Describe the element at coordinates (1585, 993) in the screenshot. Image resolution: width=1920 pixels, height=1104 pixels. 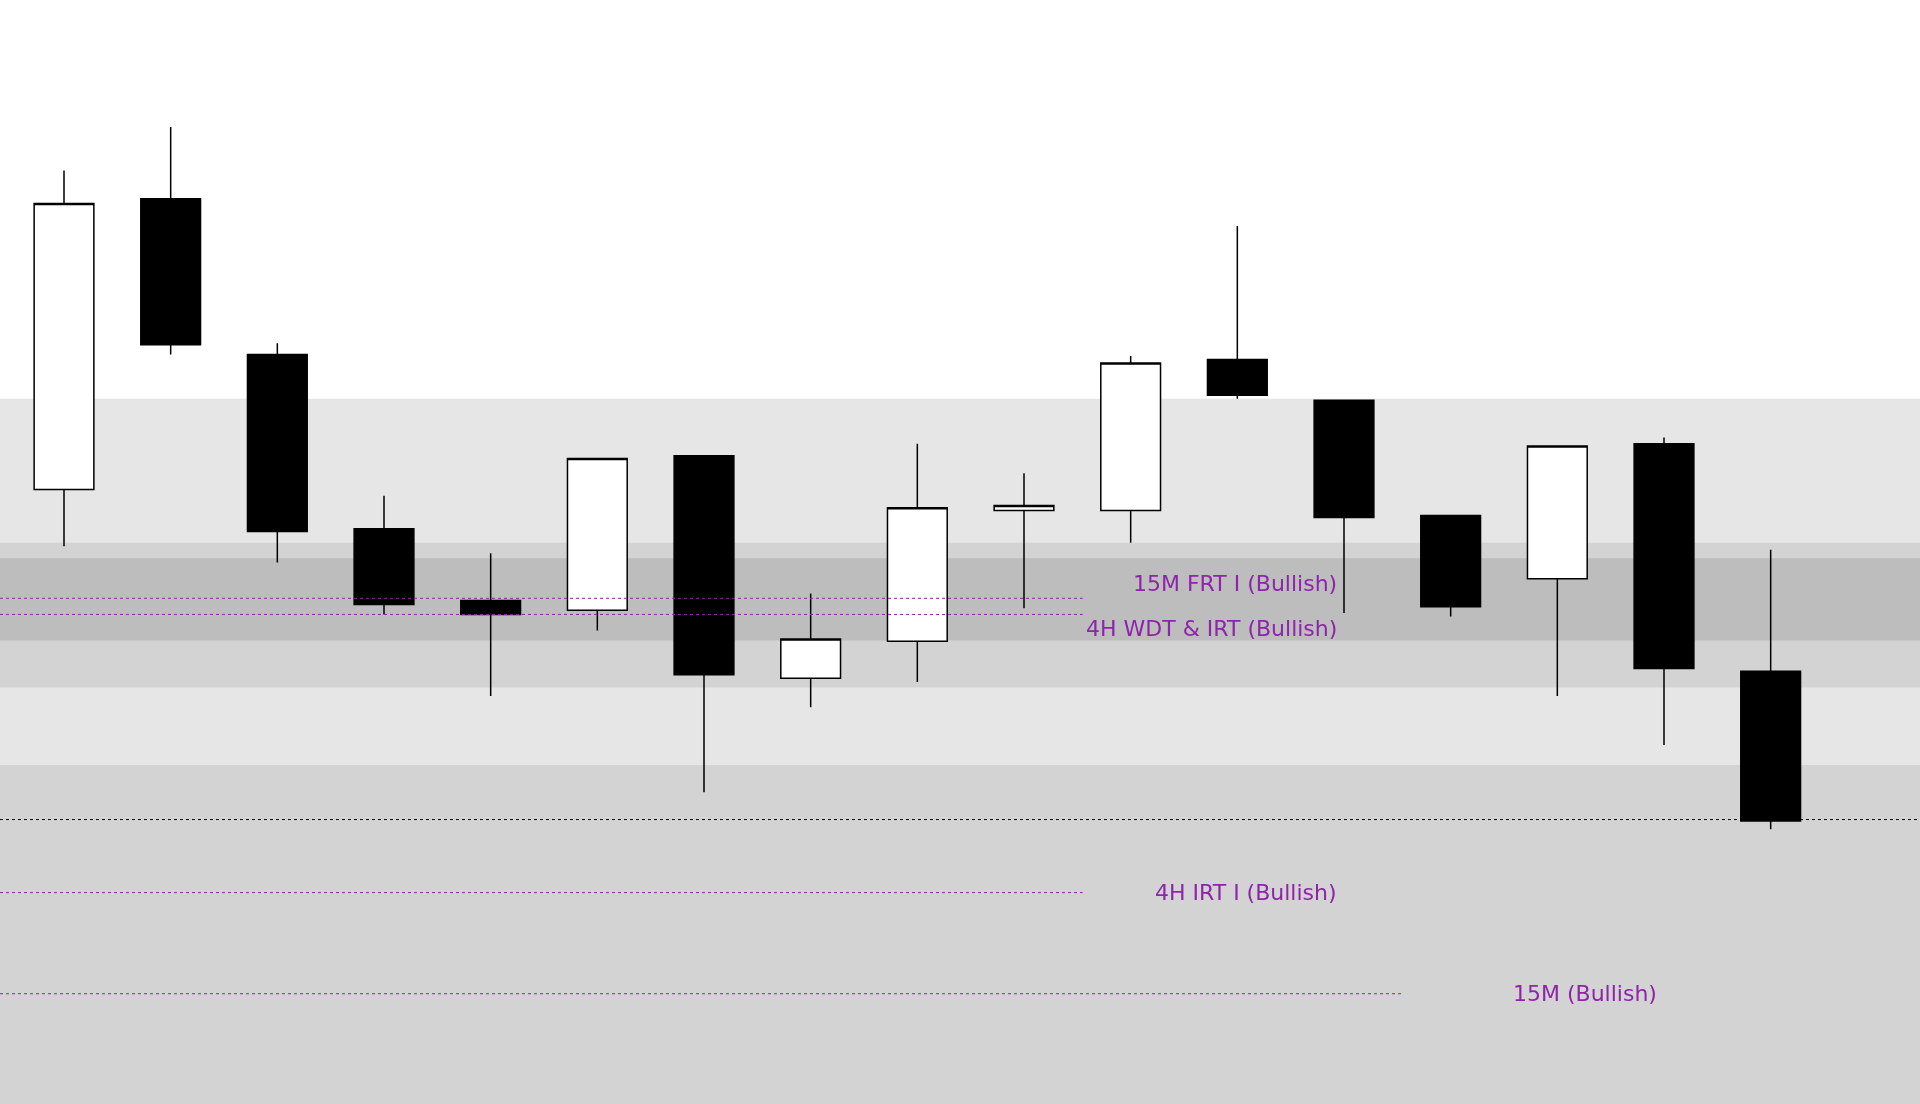
I see `ref-line-label: 15M (Bullish)` at that location.